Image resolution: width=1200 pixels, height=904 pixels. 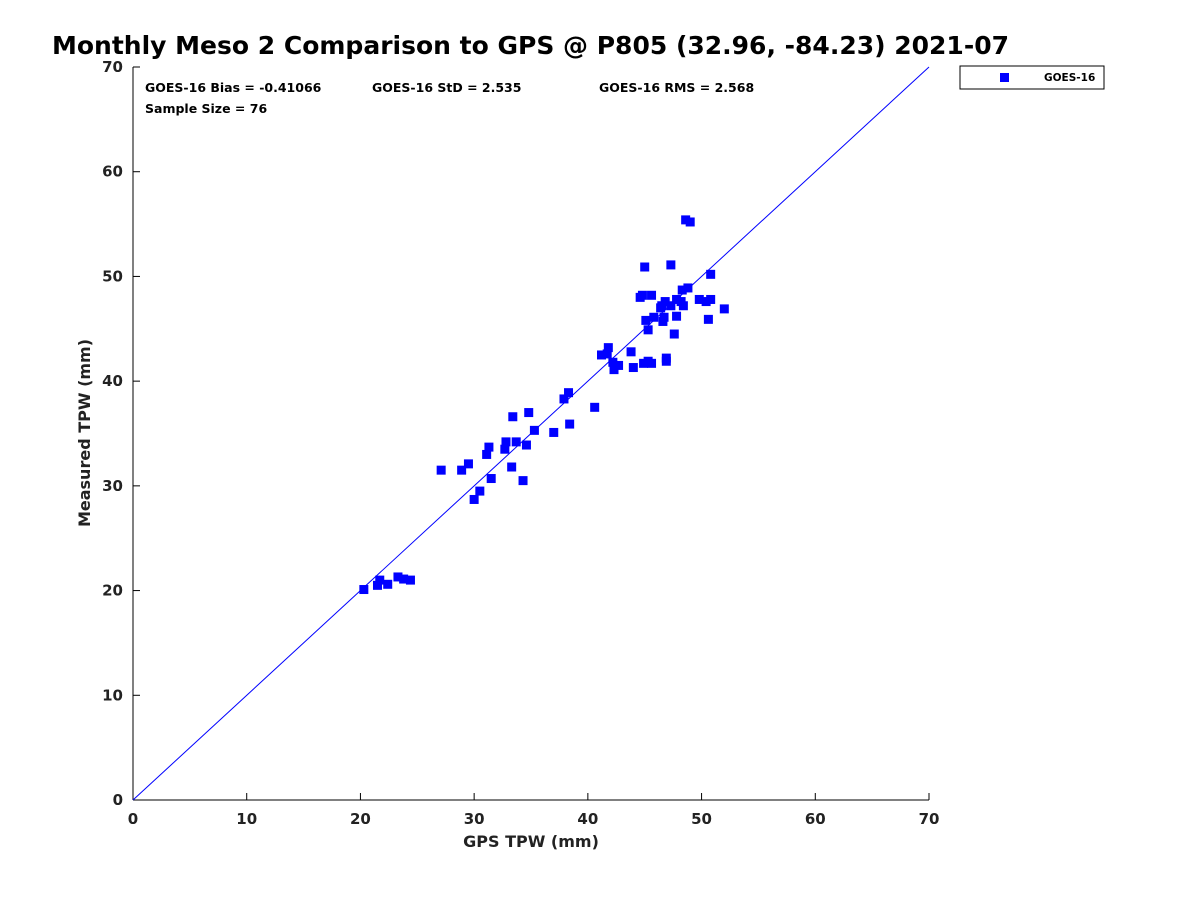 What do you see at coordinates (246, 819) in the screenshot?
I see `x-tick-label: 10` at bounding box center [246, 819].